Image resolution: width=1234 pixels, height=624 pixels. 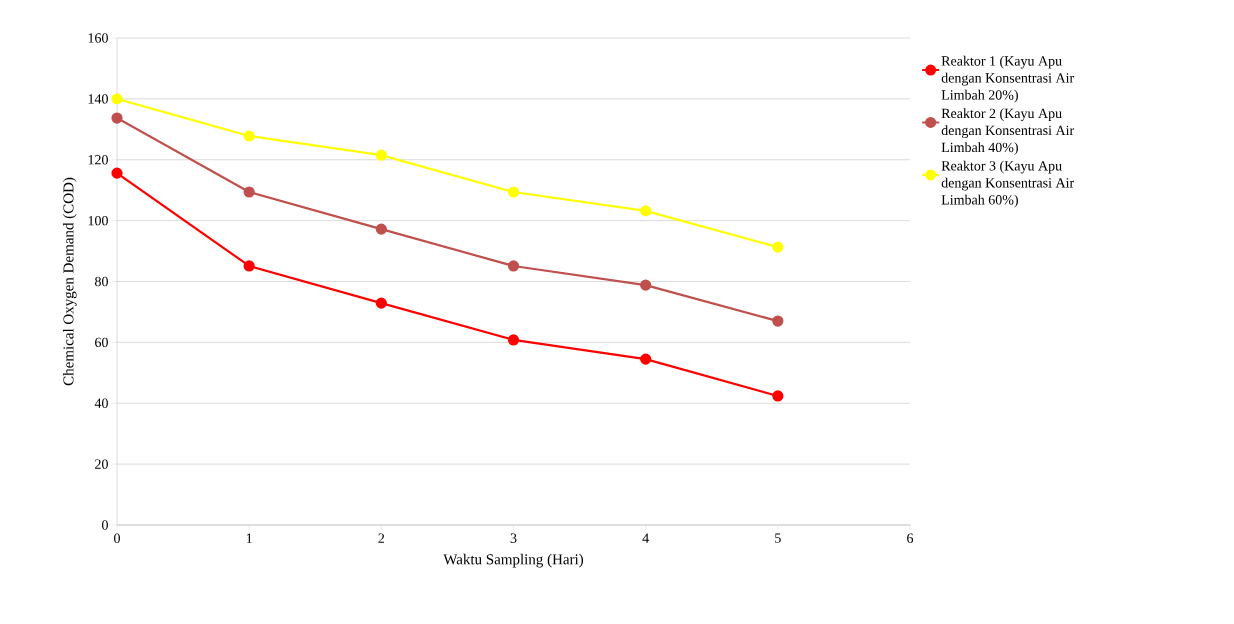 What do you see at coordinates (645, 538) in the screenshot?
I see `x-tick-label: 4` at bounding box center [645, 538].